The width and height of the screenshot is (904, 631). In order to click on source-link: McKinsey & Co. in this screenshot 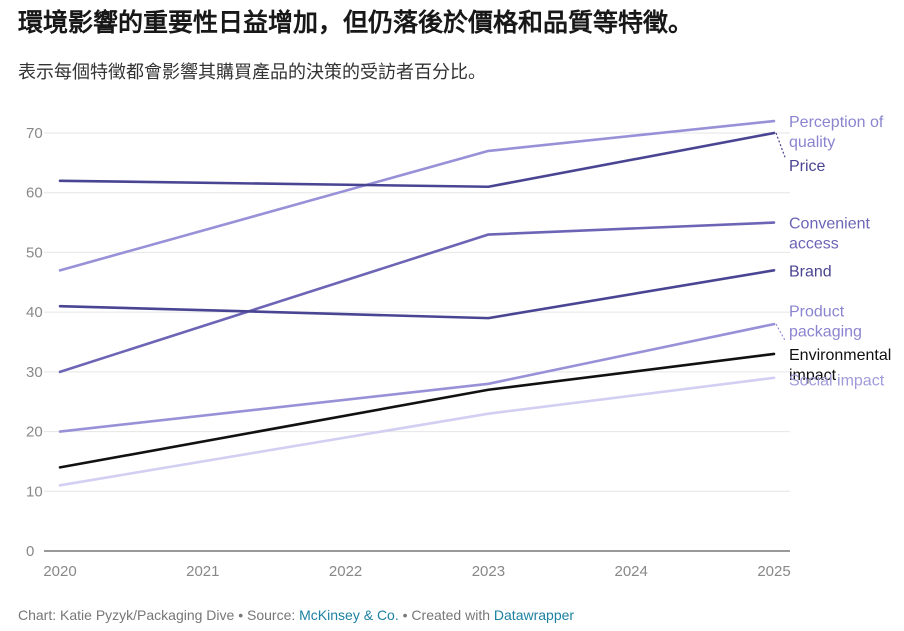, I will do `click(349, 615)`.